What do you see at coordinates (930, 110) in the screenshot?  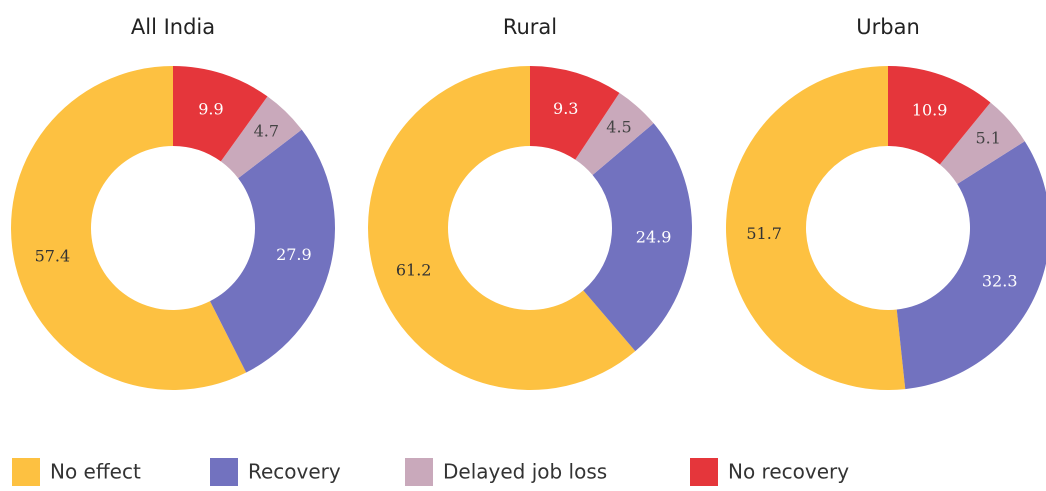 I see `value-label: 10.9` at bounding box center [930, 110].